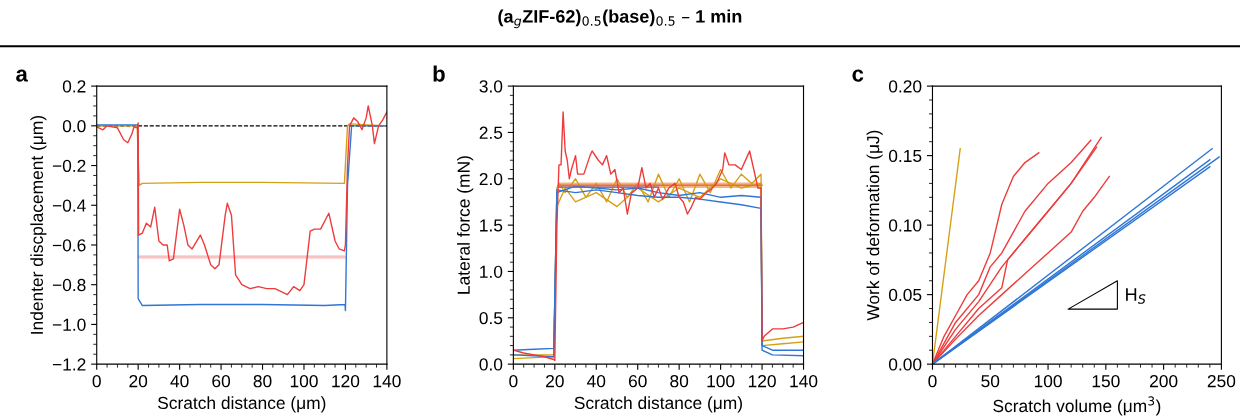 This screenshot has height=420, width=1240. What do you see at coordinates (1221, 381) in the screenshot?
I see `x-tick-label: 250` at bounding box center [1221, 381].